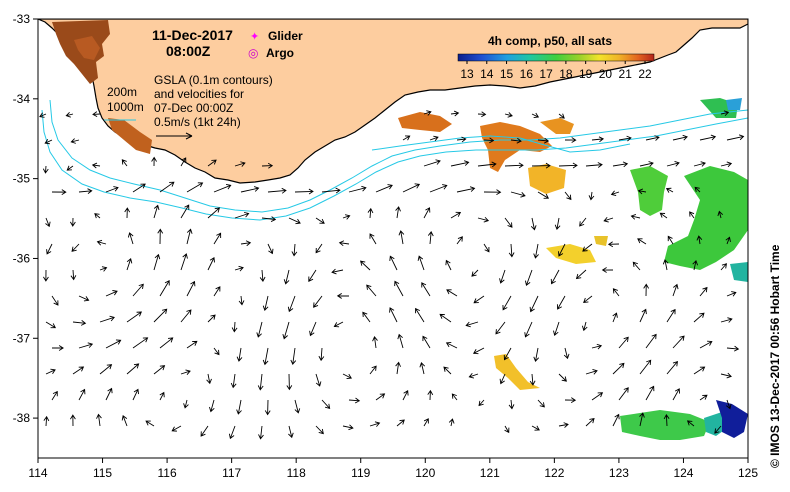 The height and width of the screenshot is (492, 790). I want to click on colorbar-tick-label: 17, so click(546, 74).